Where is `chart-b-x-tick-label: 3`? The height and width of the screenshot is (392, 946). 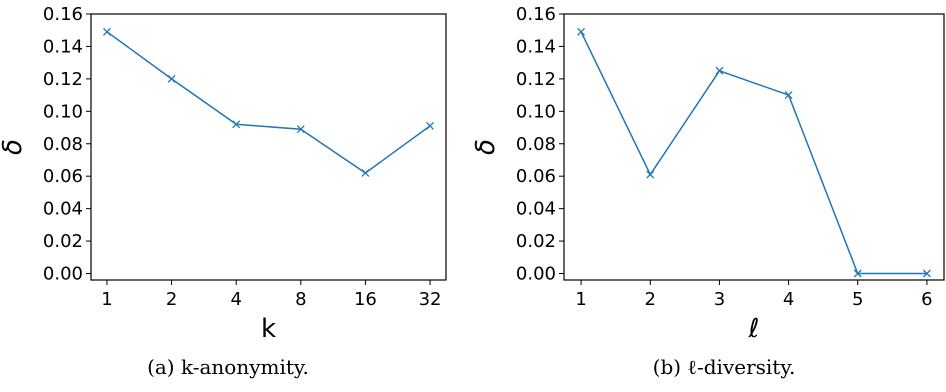
chart-b-x-tick-label: 3 is located at coordinates (719, 299).